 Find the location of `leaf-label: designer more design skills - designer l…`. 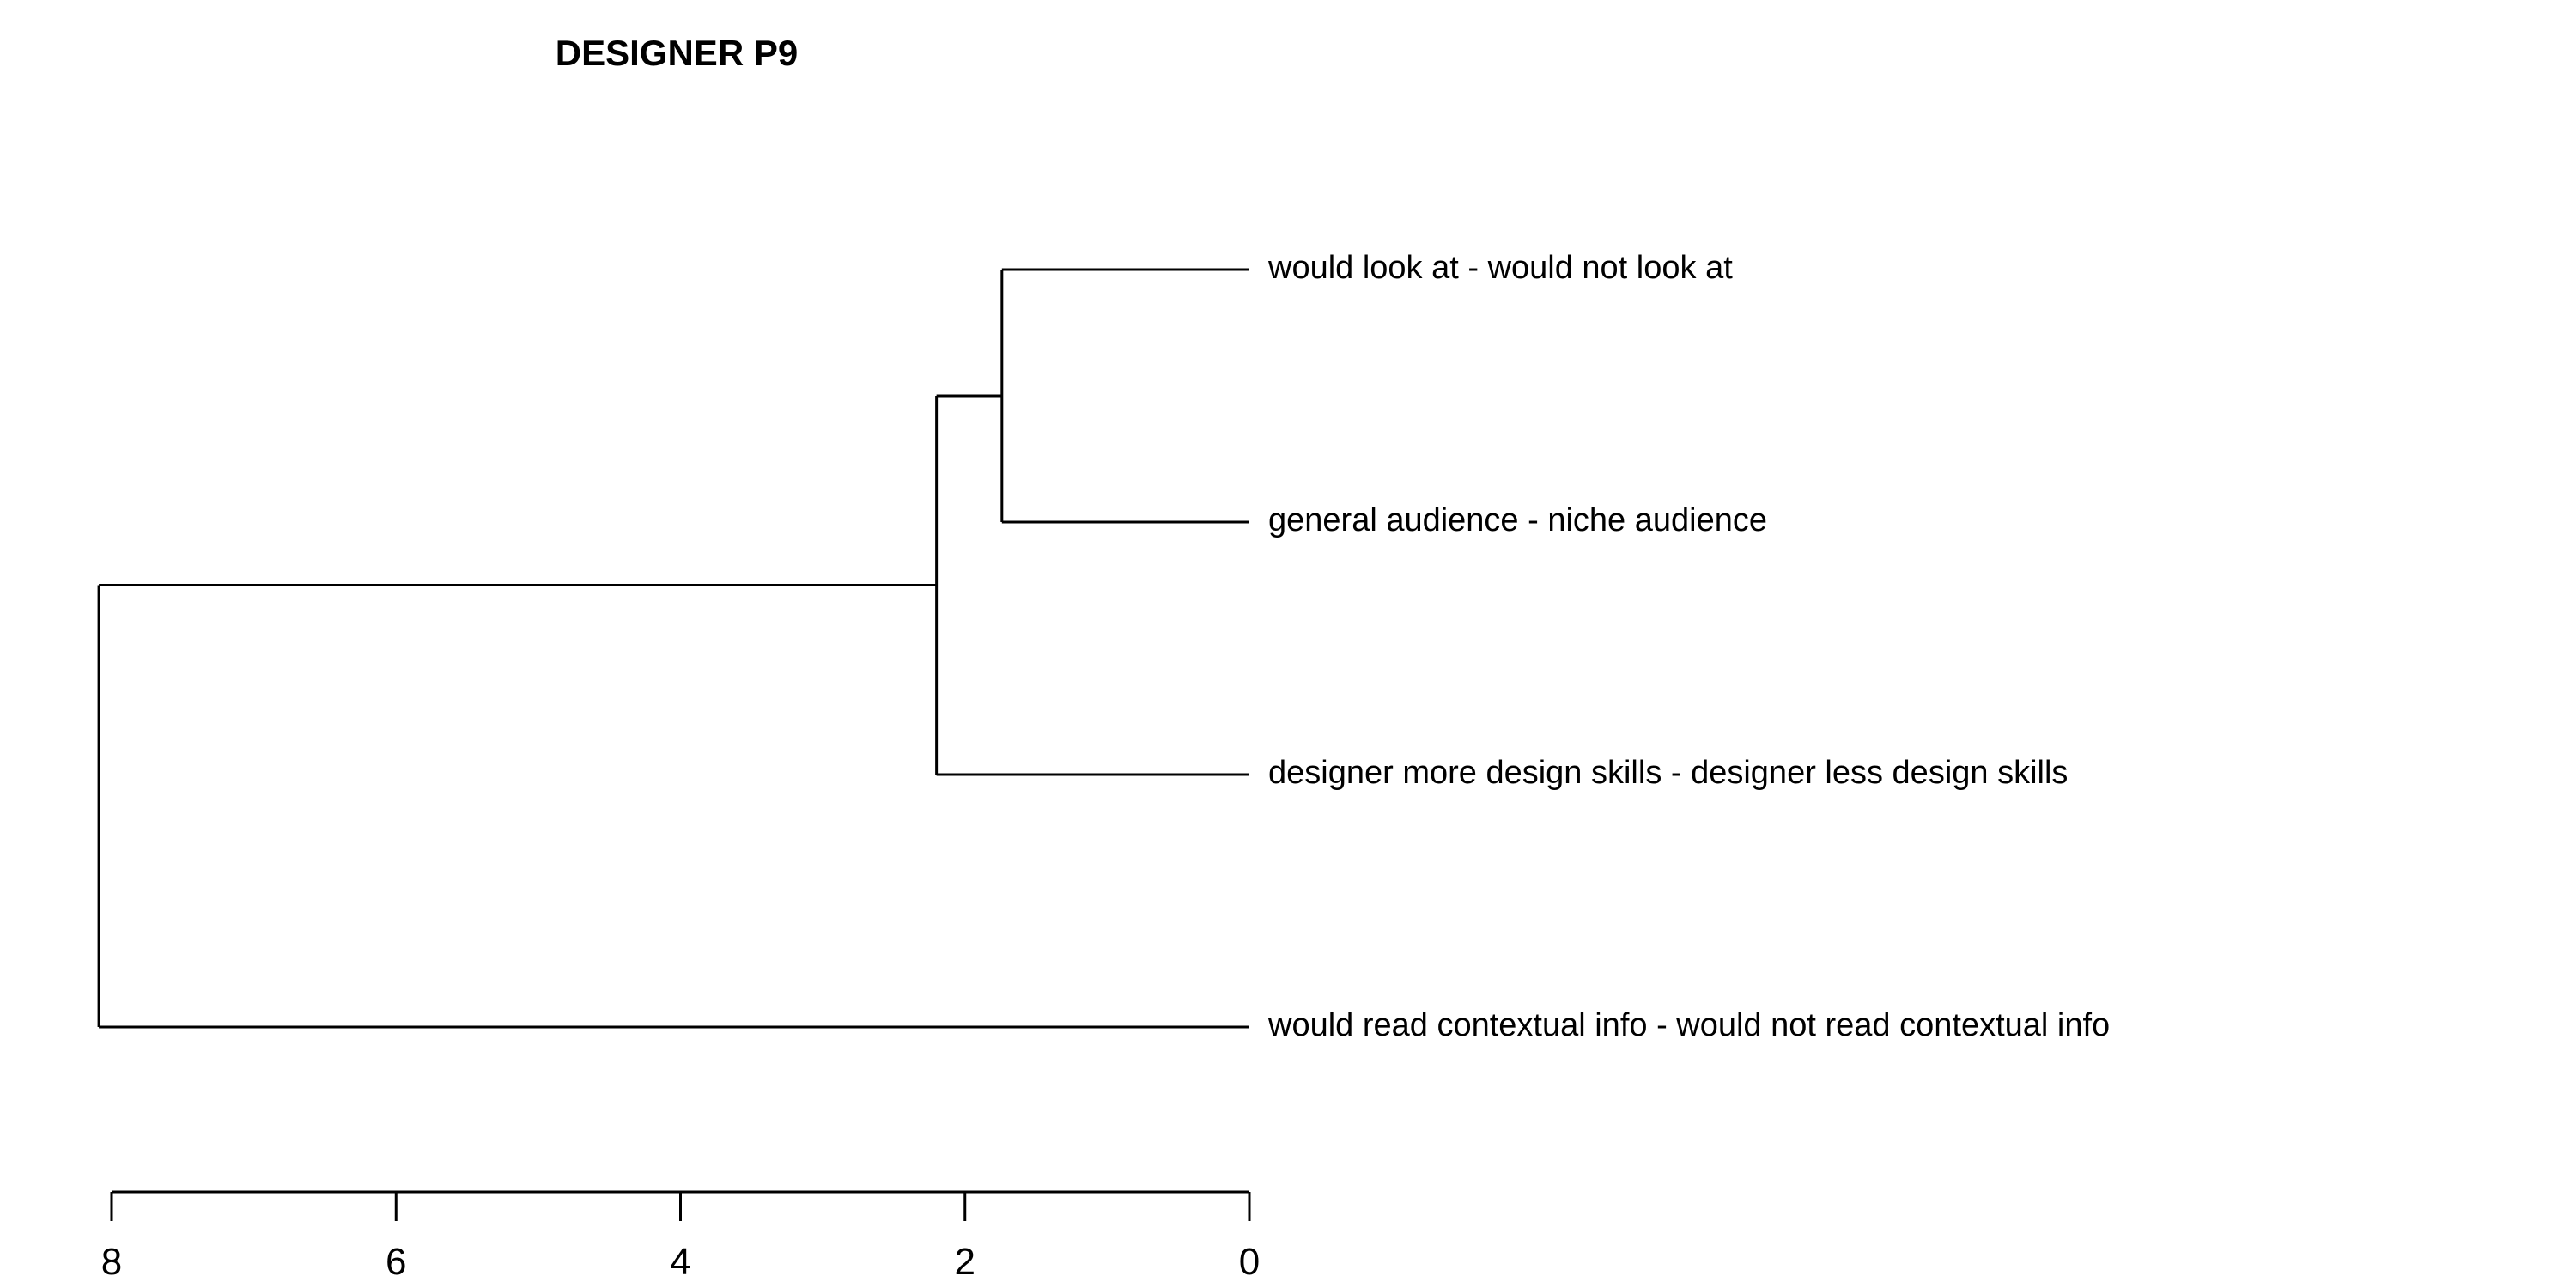

leaf-label: designer more design skills - designer l… is located at coordinates (1668, 773).